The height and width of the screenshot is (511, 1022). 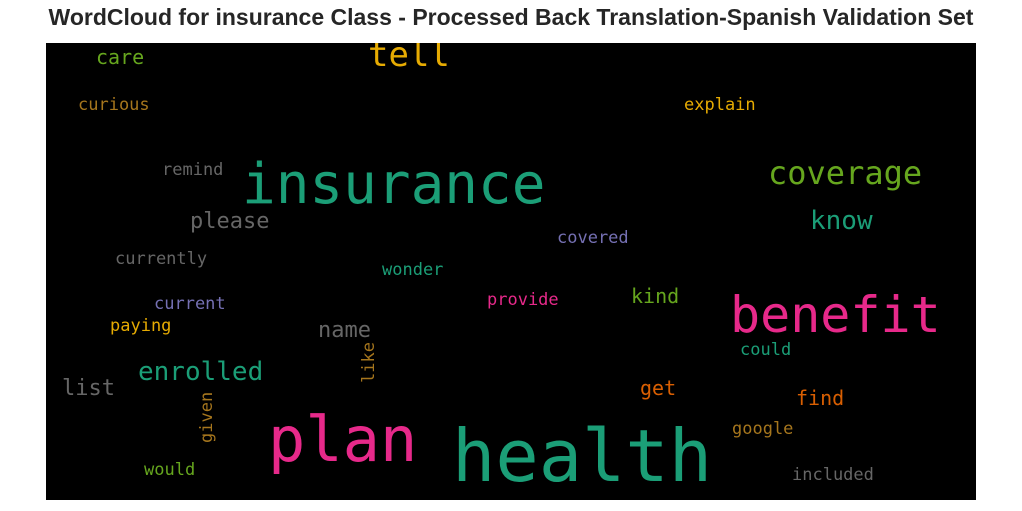 What do you see at coordinates (342, 439) in the screenshot?
I see `word-plan: plan` at bounding box center [342, 439].